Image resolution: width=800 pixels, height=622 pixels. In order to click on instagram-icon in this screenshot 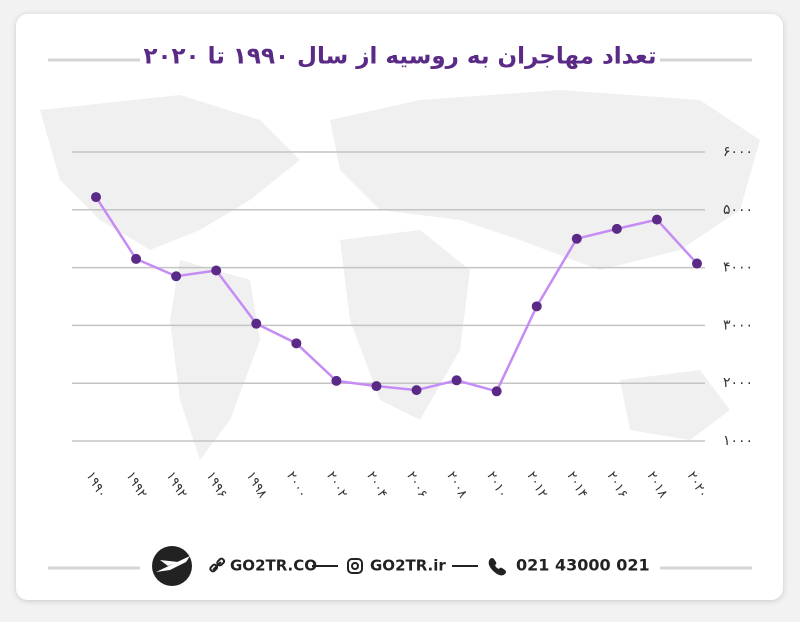, I will do `click(355, 566)`.